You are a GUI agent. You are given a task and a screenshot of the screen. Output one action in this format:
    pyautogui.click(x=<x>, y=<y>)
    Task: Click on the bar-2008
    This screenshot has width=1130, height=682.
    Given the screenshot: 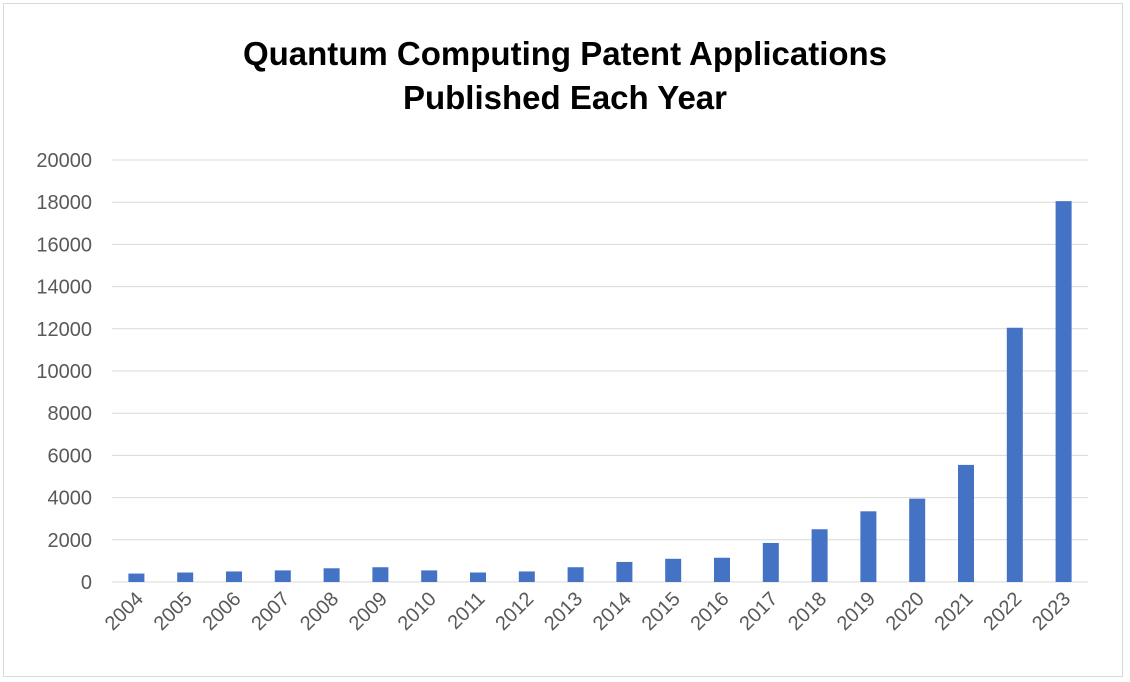 What is the action you would take?
    pyautogui.click(x=331, y=575)
    